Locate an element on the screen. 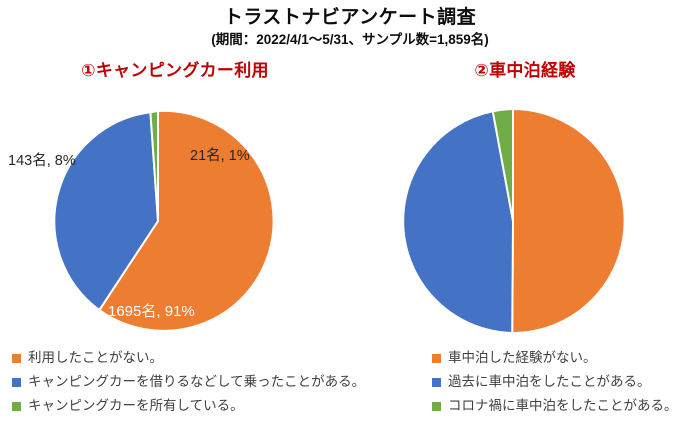 This screenshot has width=700, height=431. legend-item: コロナ禍に車中泊をしたことがある。 is located at coordinates (566, 406).